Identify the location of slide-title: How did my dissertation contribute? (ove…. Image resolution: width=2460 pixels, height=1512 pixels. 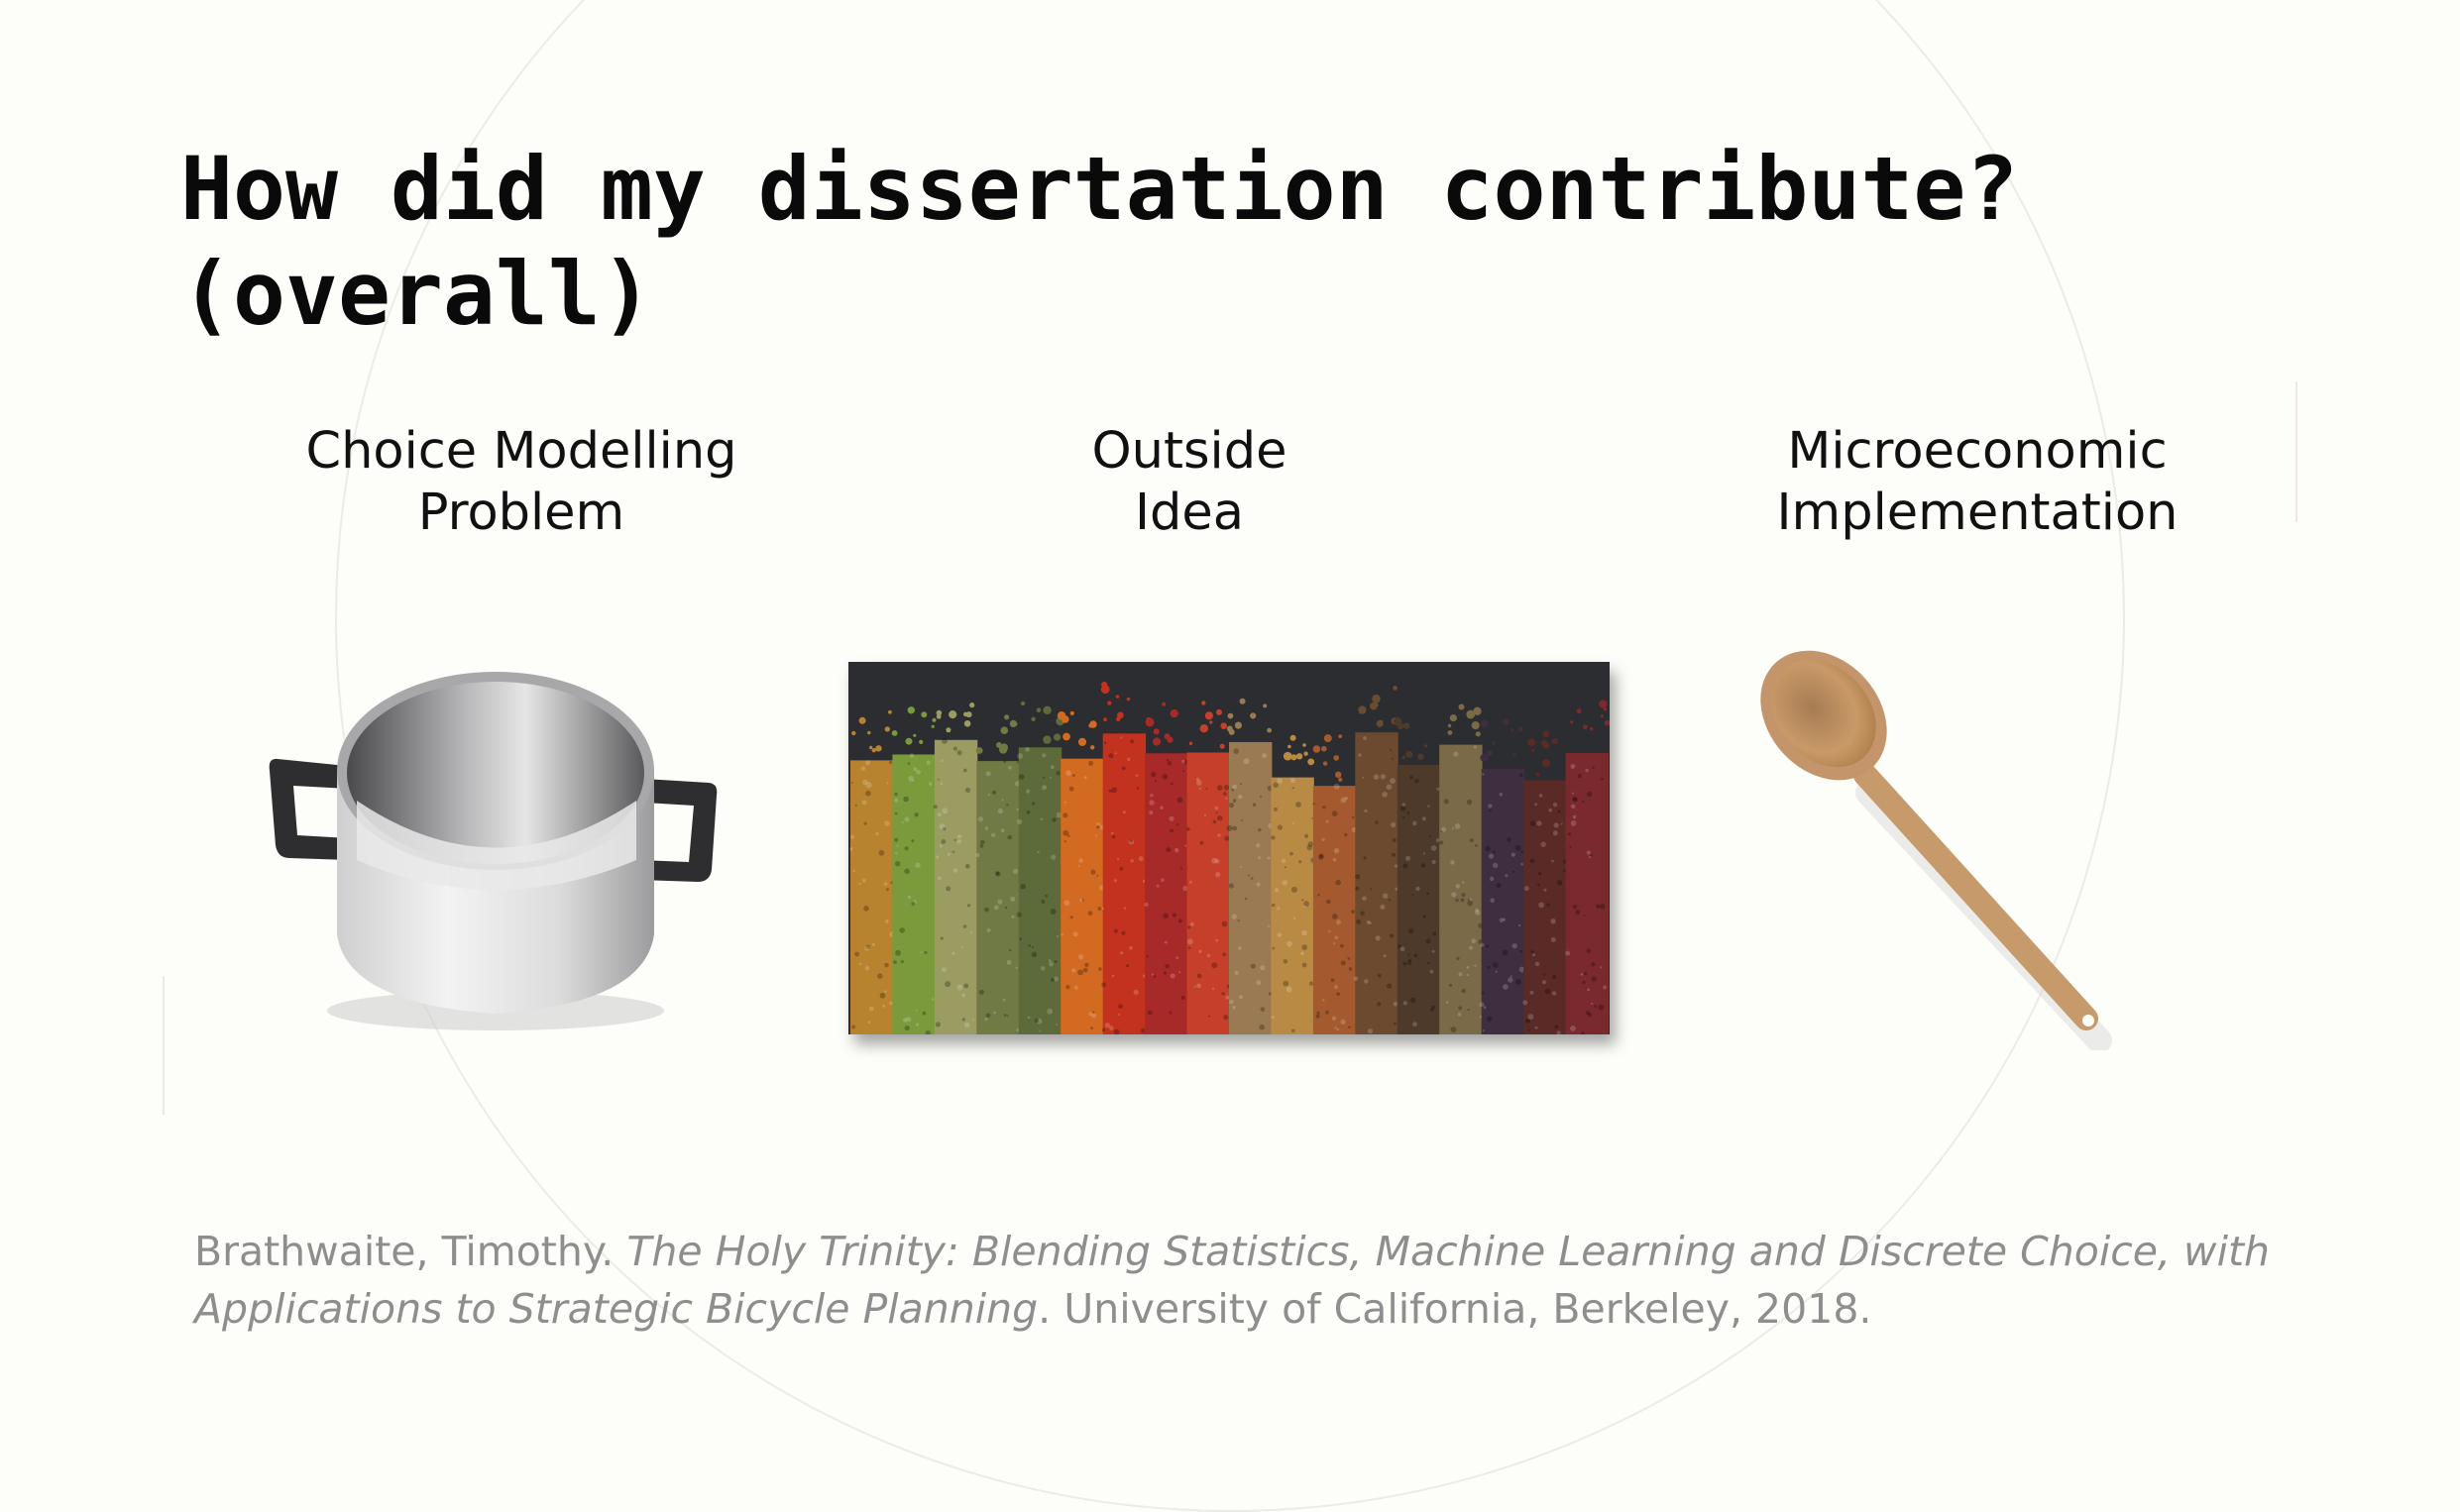
(1221, 242).